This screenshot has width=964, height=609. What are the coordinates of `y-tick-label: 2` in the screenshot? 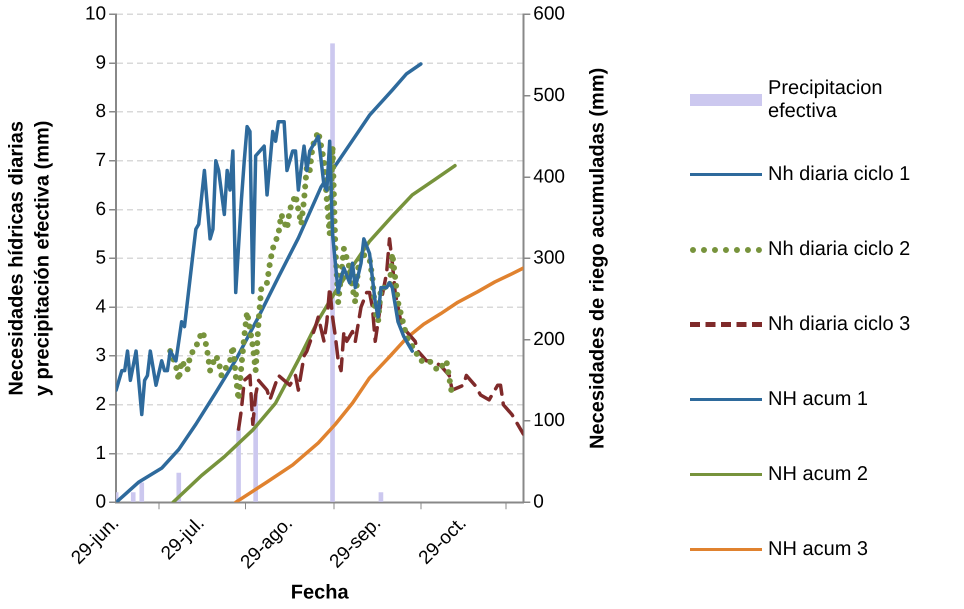 It's located at (101, 404).